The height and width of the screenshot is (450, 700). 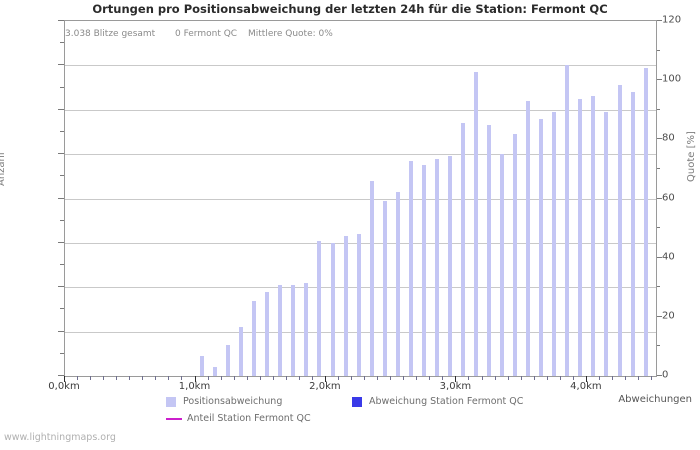 What do you see at coordinates (249, 418) in the screenshot?
I see `legend-label: Anteil Station Fermont QC` at bounding box center [249, 418].